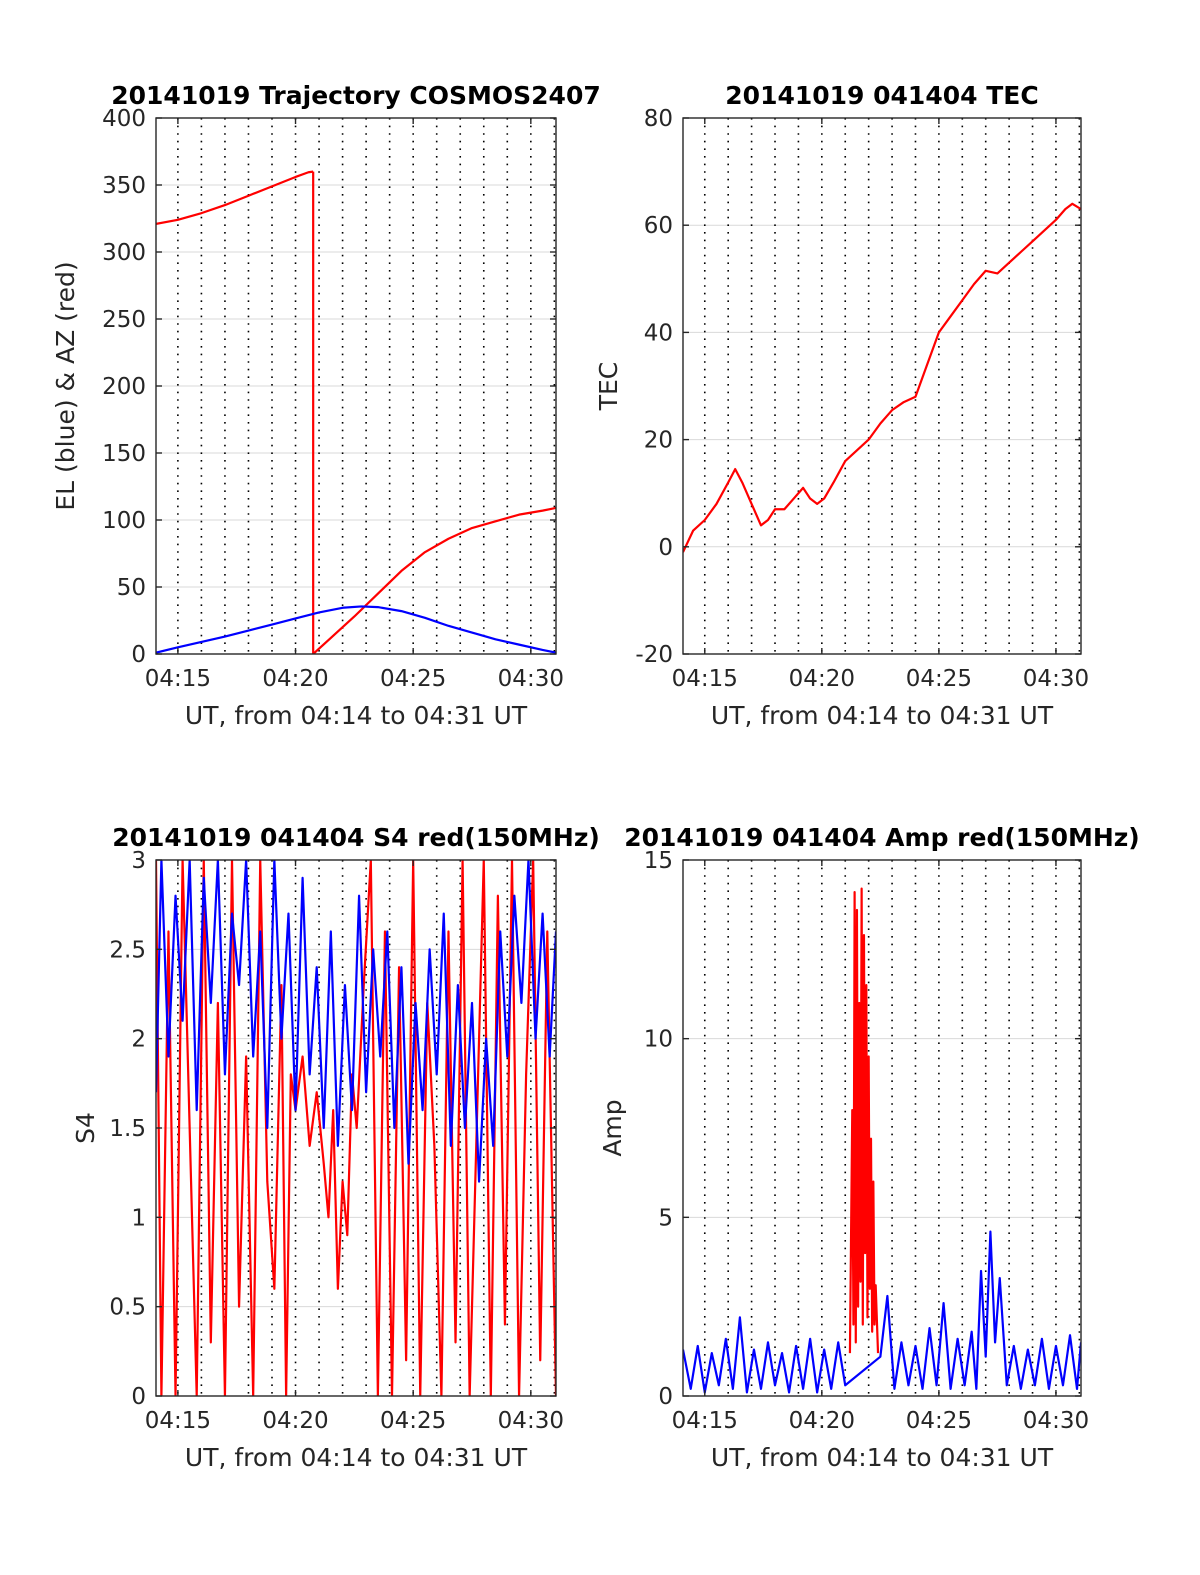 The height and width of the screenshot is (1575, 1200). I want to click on chart-title: 20141019 041404 S4 red(150MHz), so click(356, 837).